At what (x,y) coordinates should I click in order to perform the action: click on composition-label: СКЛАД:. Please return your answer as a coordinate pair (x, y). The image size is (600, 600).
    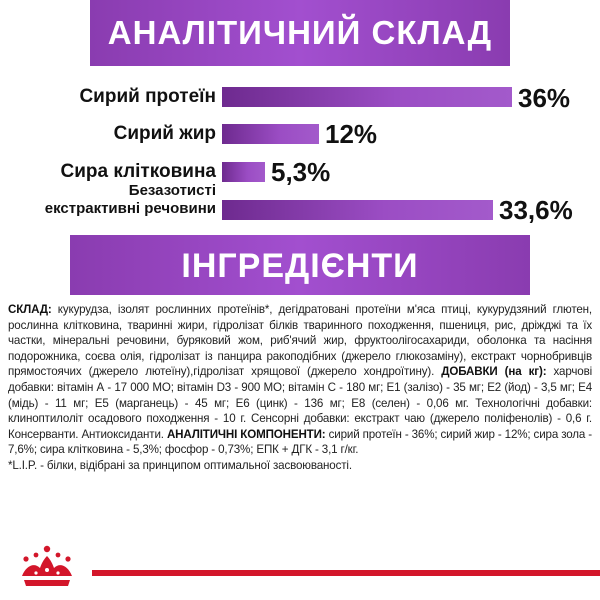
    Looking at the image, I should click on (30, 309).